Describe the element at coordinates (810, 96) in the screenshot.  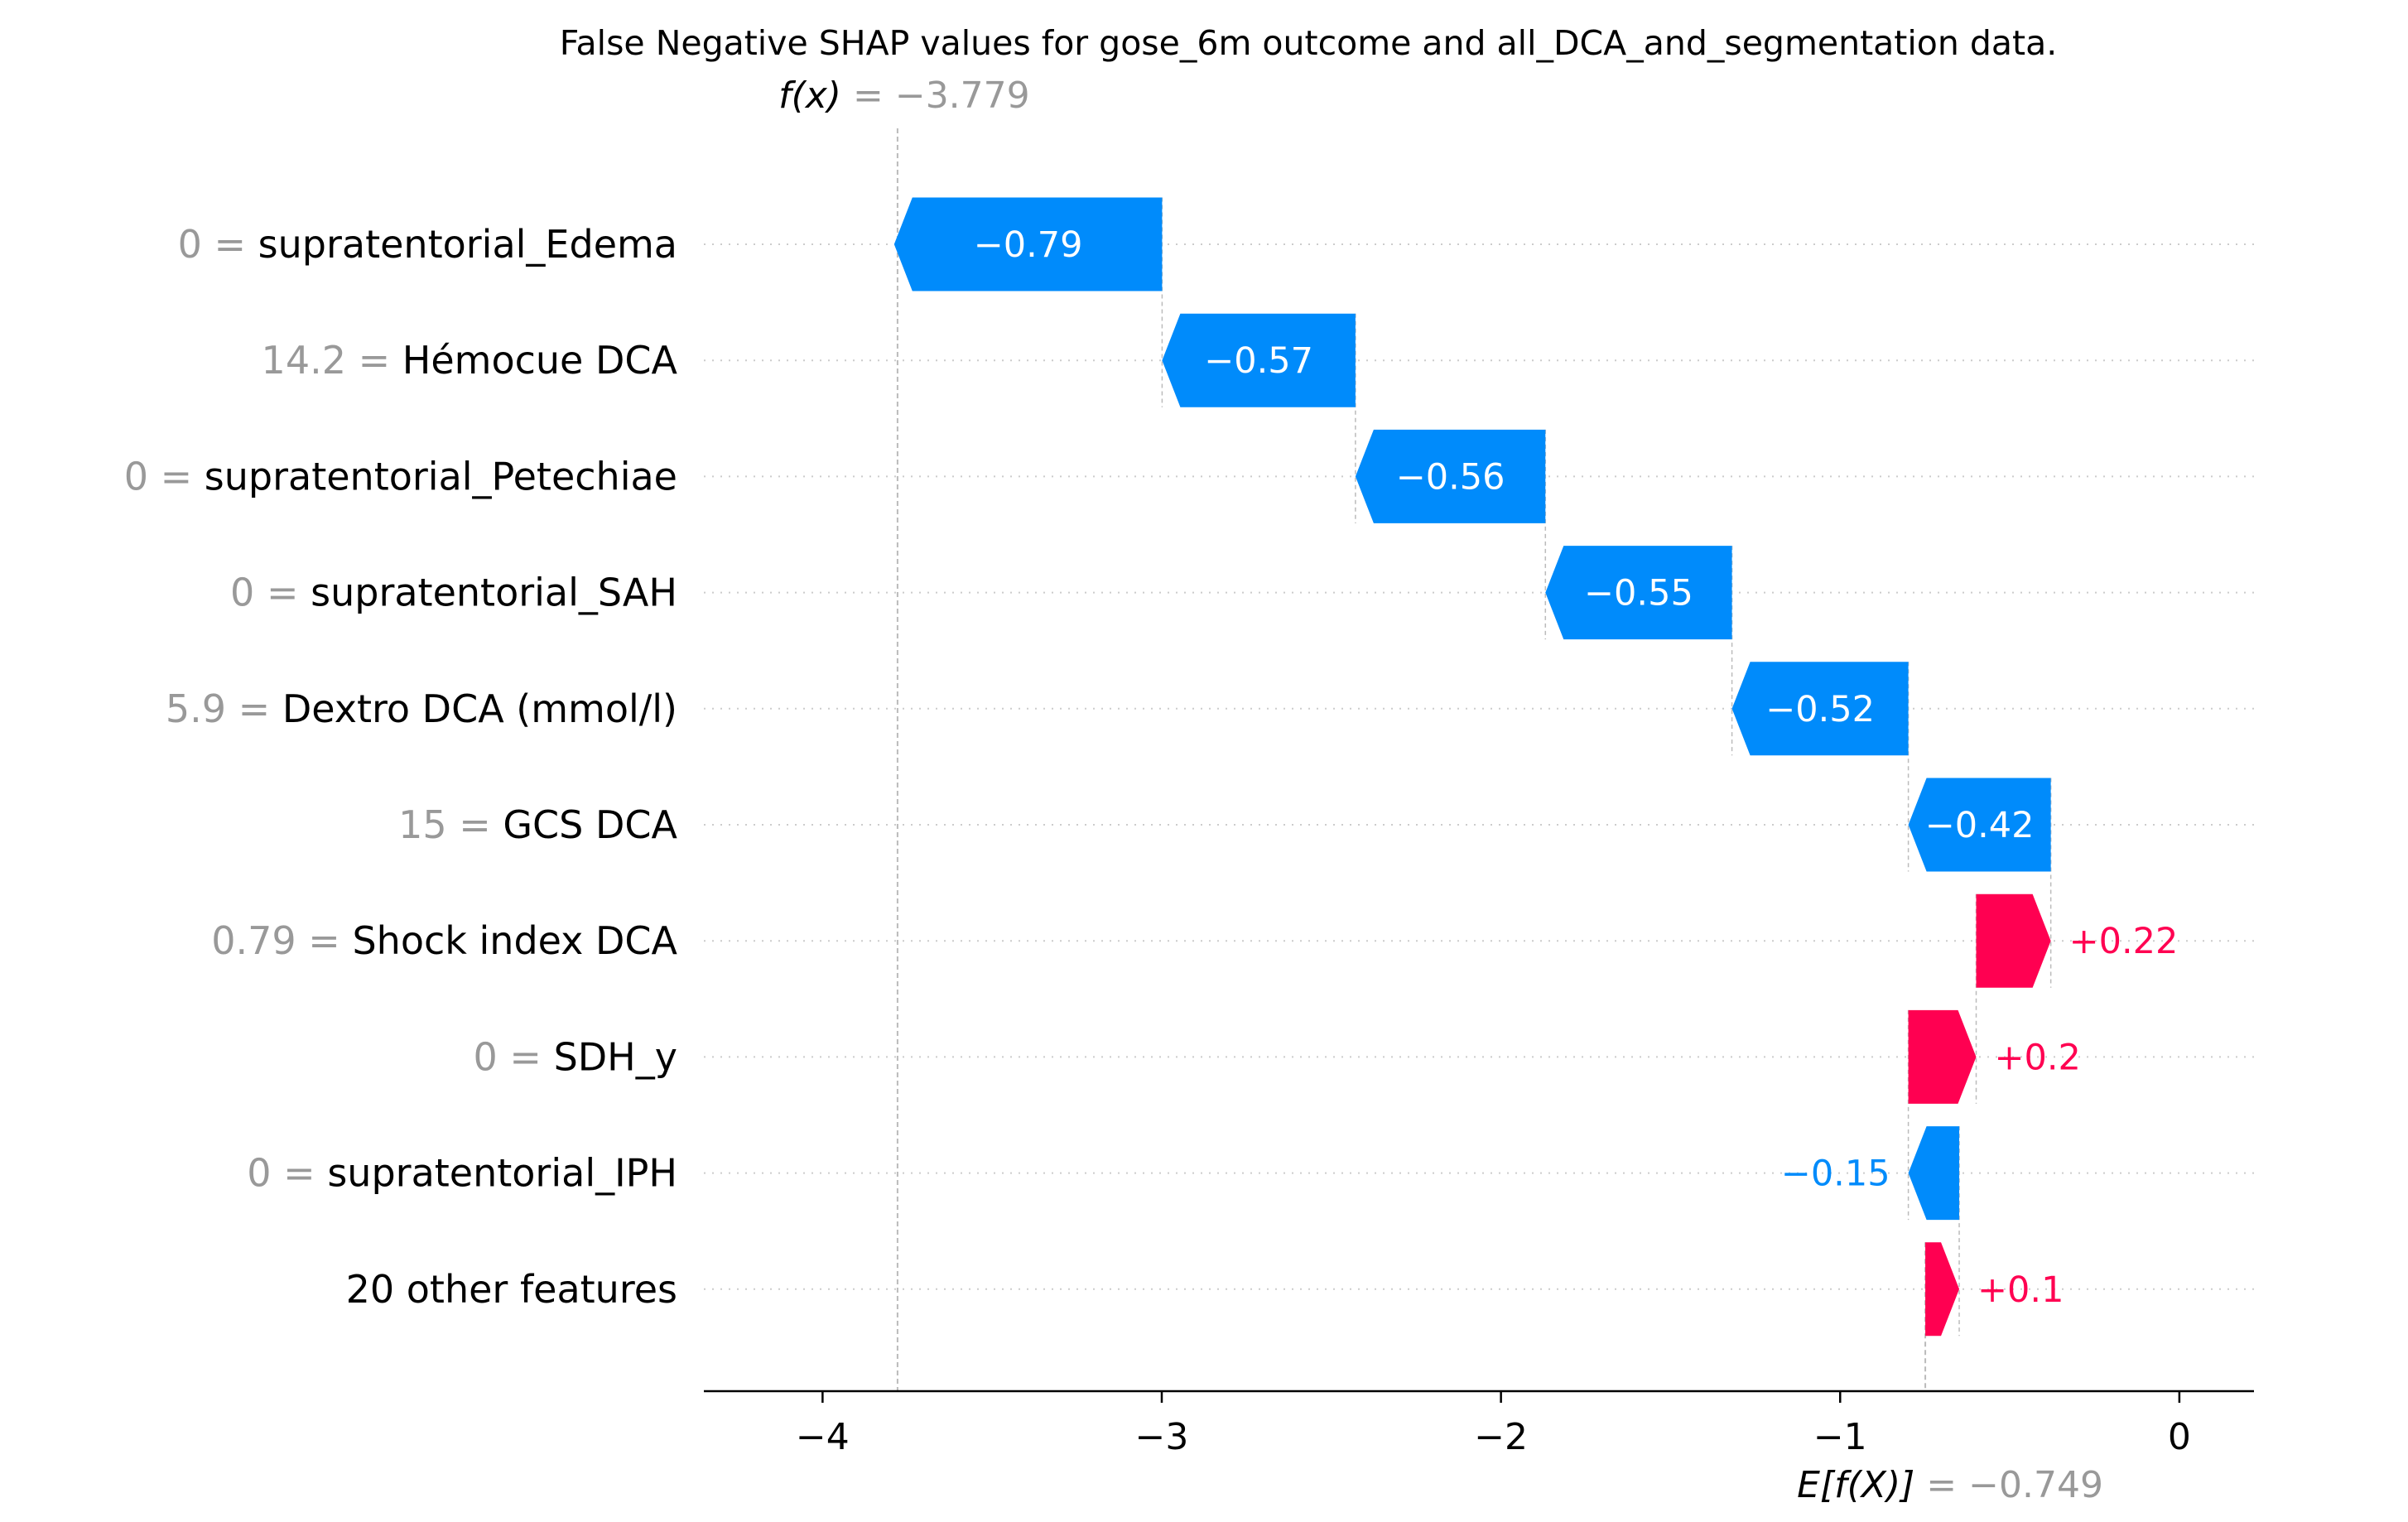
I see `fx-label: f(x)` at that location.